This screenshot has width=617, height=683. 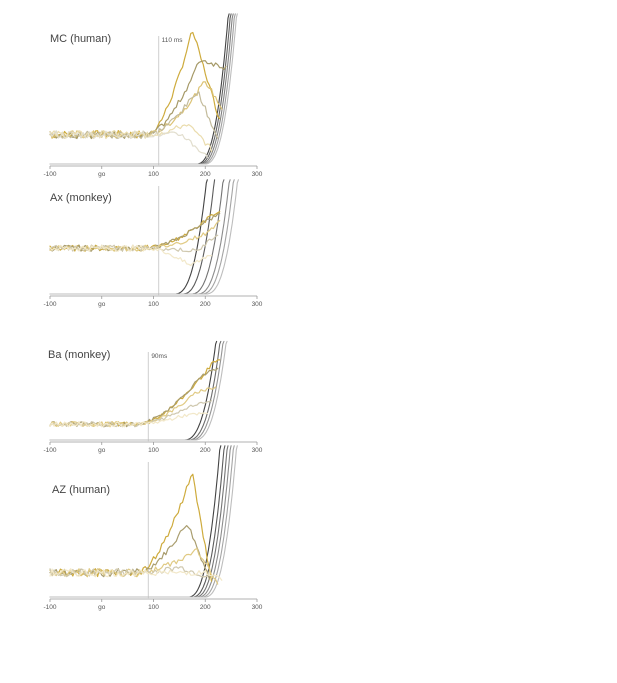 What do you see at coordinates (81, 198) in the screenshot?
I see `panel-title-ax: Ax (monkey)` at bounding box center [81, 198].